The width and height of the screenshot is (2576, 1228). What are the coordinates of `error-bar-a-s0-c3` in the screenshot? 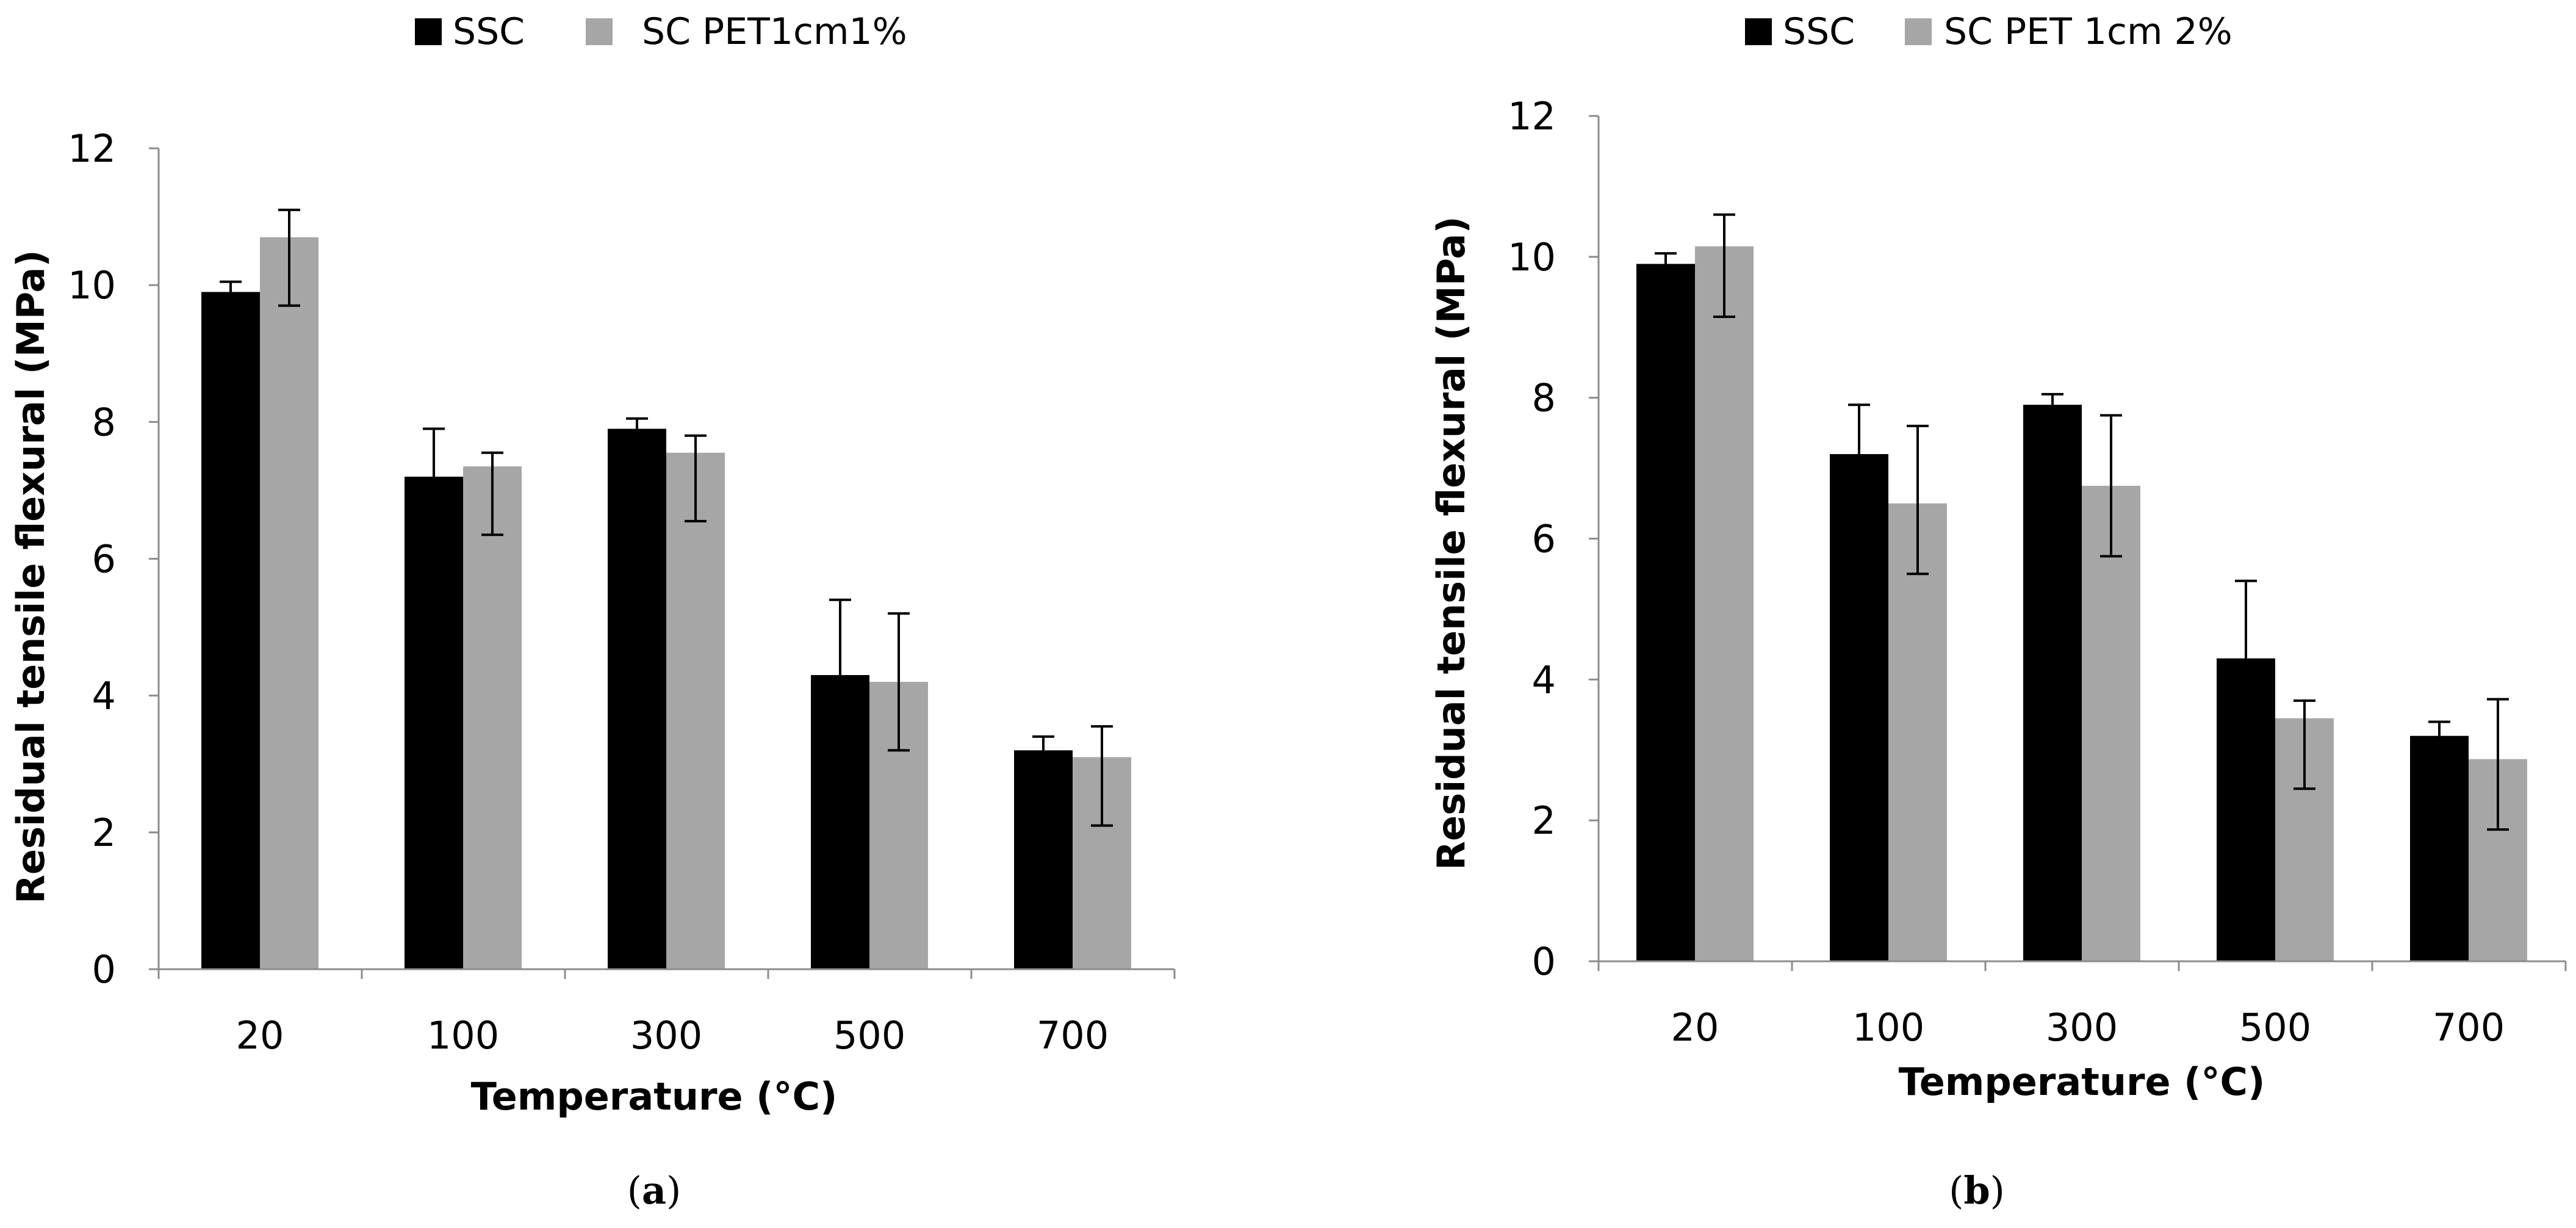 It's located at (840, 637).